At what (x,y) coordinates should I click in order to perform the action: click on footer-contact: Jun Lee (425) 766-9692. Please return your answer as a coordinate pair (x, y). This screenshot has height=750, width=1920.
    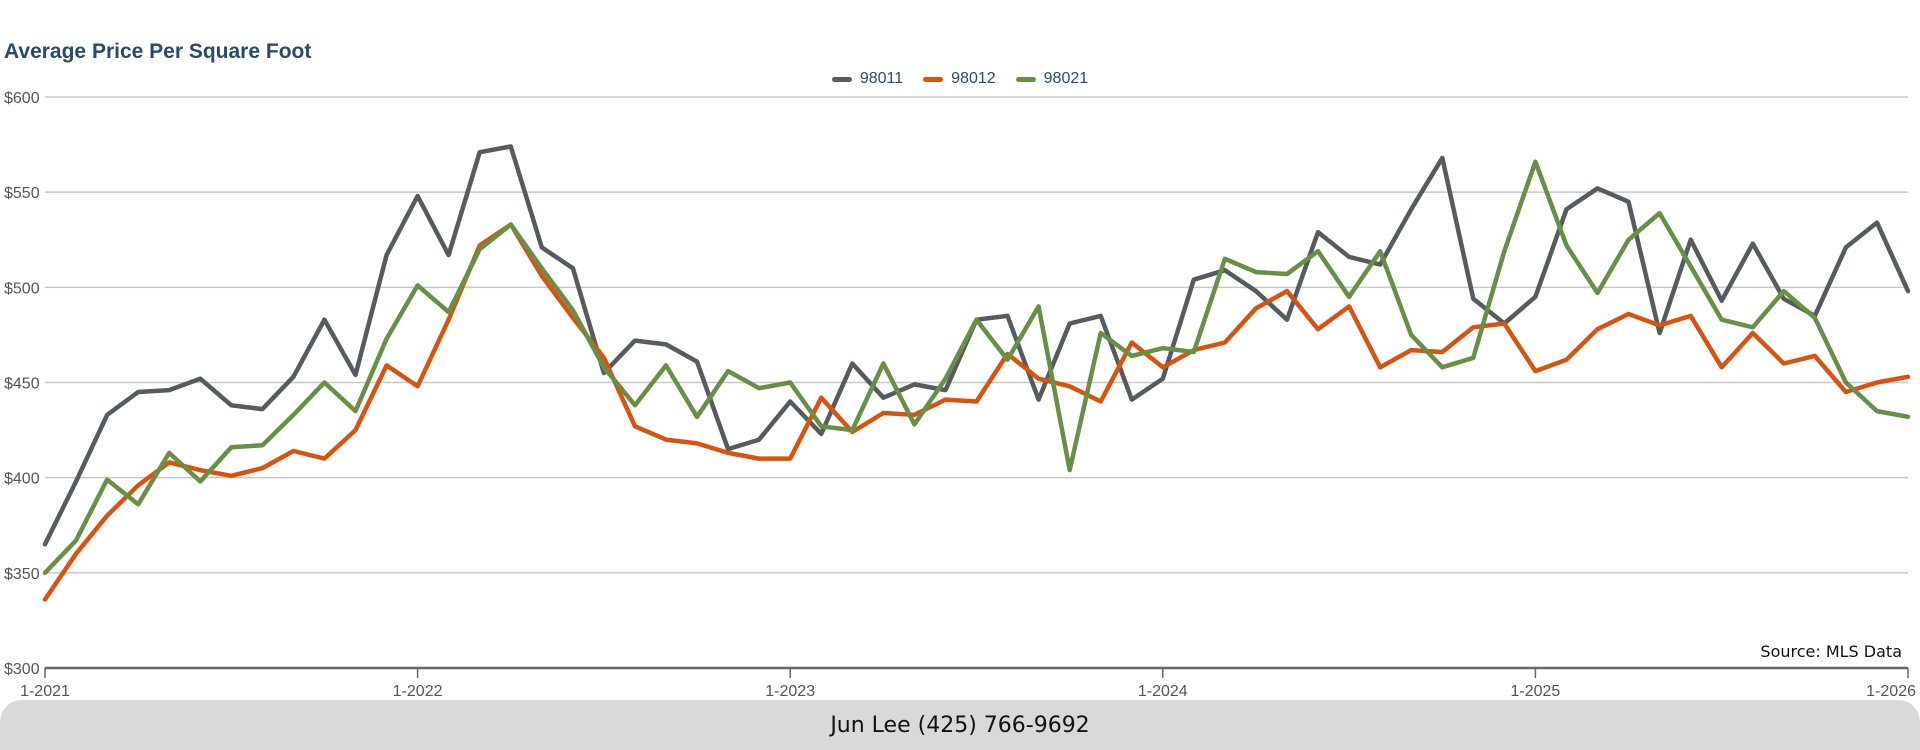
    Looking at the image, I should click on (960, 725).